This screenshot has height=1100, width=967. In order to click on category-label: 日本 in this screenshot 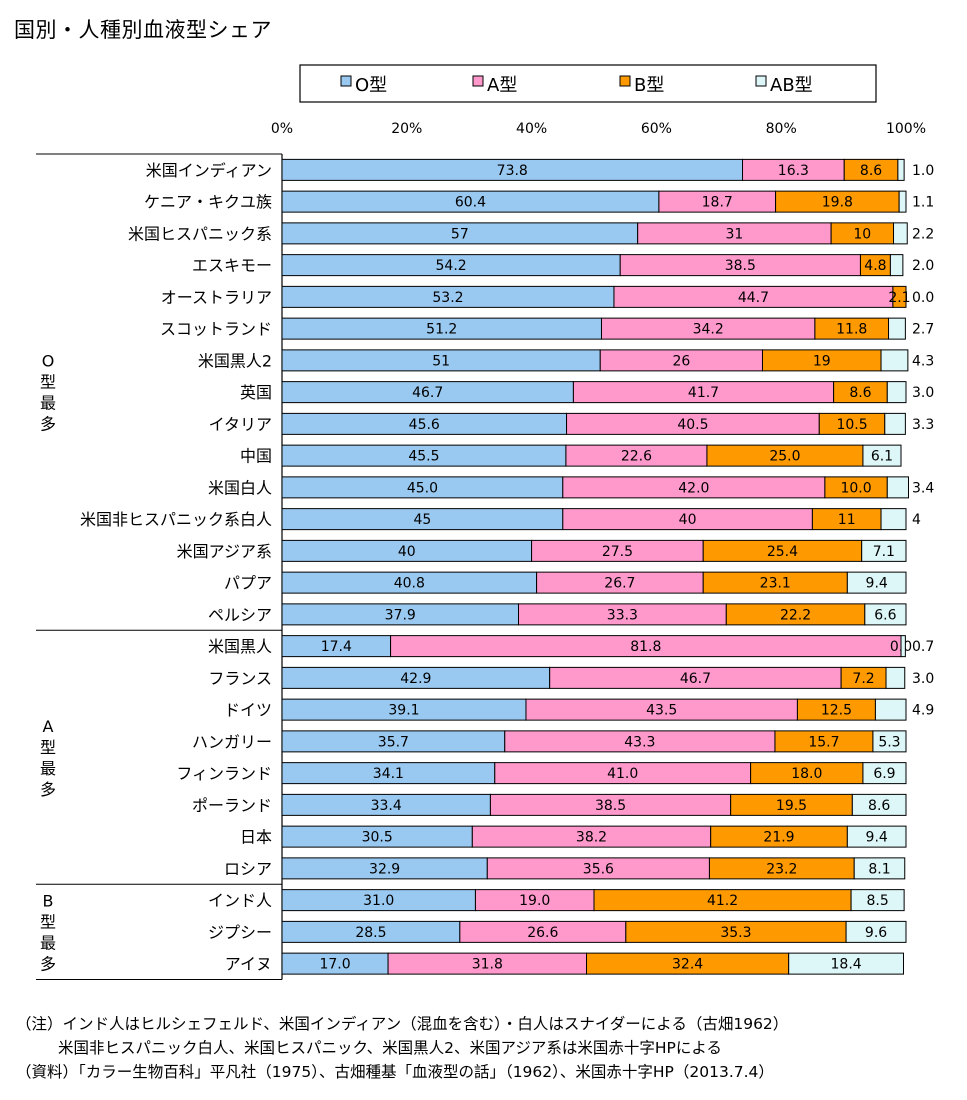, I will do `click(256, 837)`.